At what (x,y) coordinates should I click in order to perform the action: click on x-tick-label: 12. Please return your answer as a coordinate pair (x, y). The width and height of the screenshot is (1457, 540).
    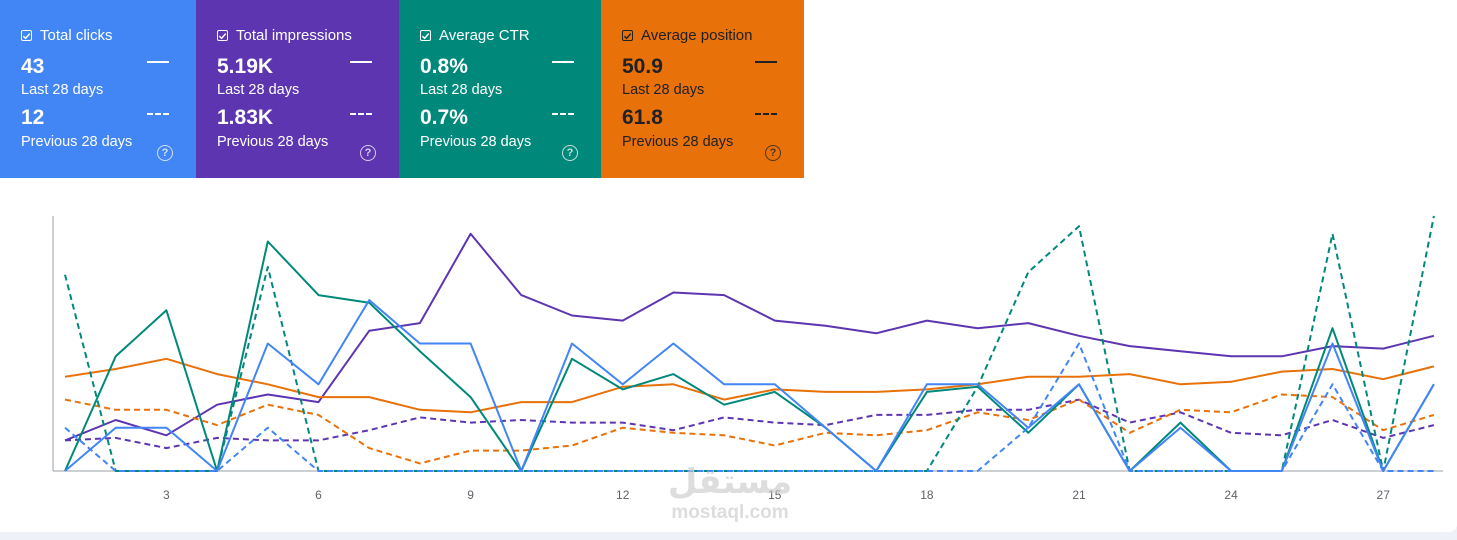
    Looking at the image, I should click on (623, 495).